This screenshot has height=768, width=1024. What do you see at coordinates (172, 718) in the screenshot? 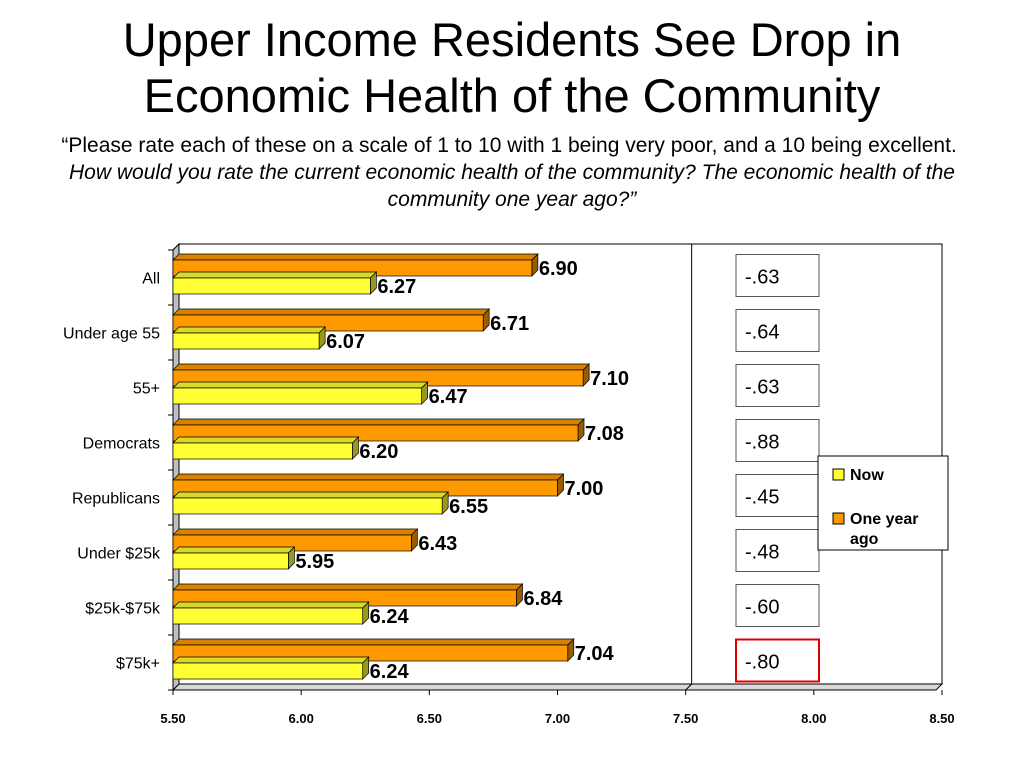
I see `x-tick-label: 5.50` at bounding box center [172, 718].